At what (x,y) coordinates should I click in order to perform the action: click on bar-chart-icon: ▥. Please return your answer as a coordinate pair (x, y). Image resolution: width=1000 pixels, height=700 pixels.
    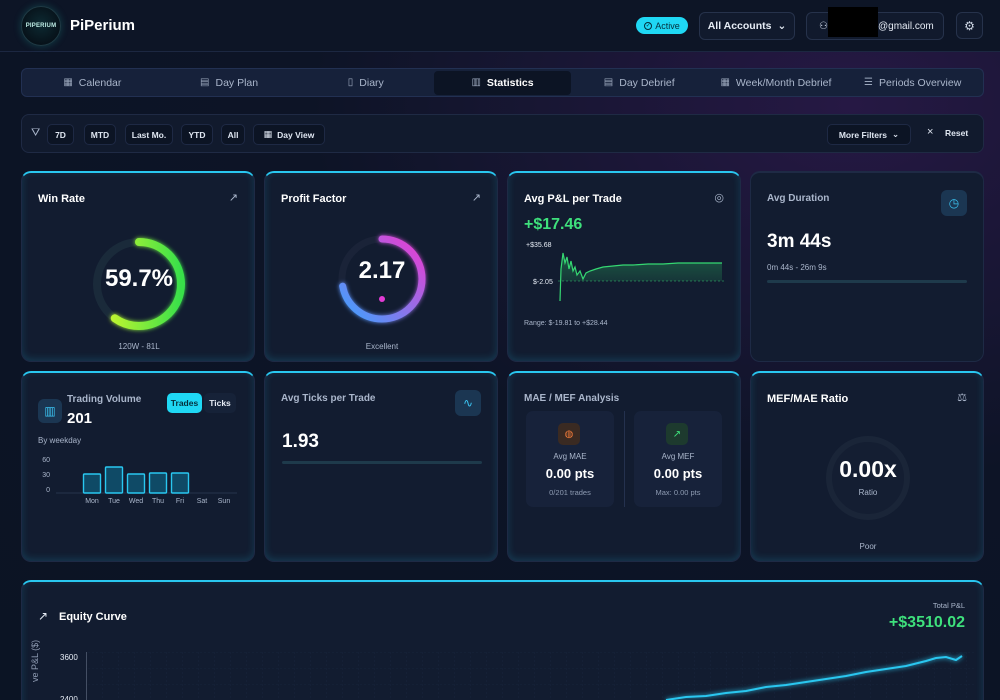
    Looking at the image, I should click on (50, 411).